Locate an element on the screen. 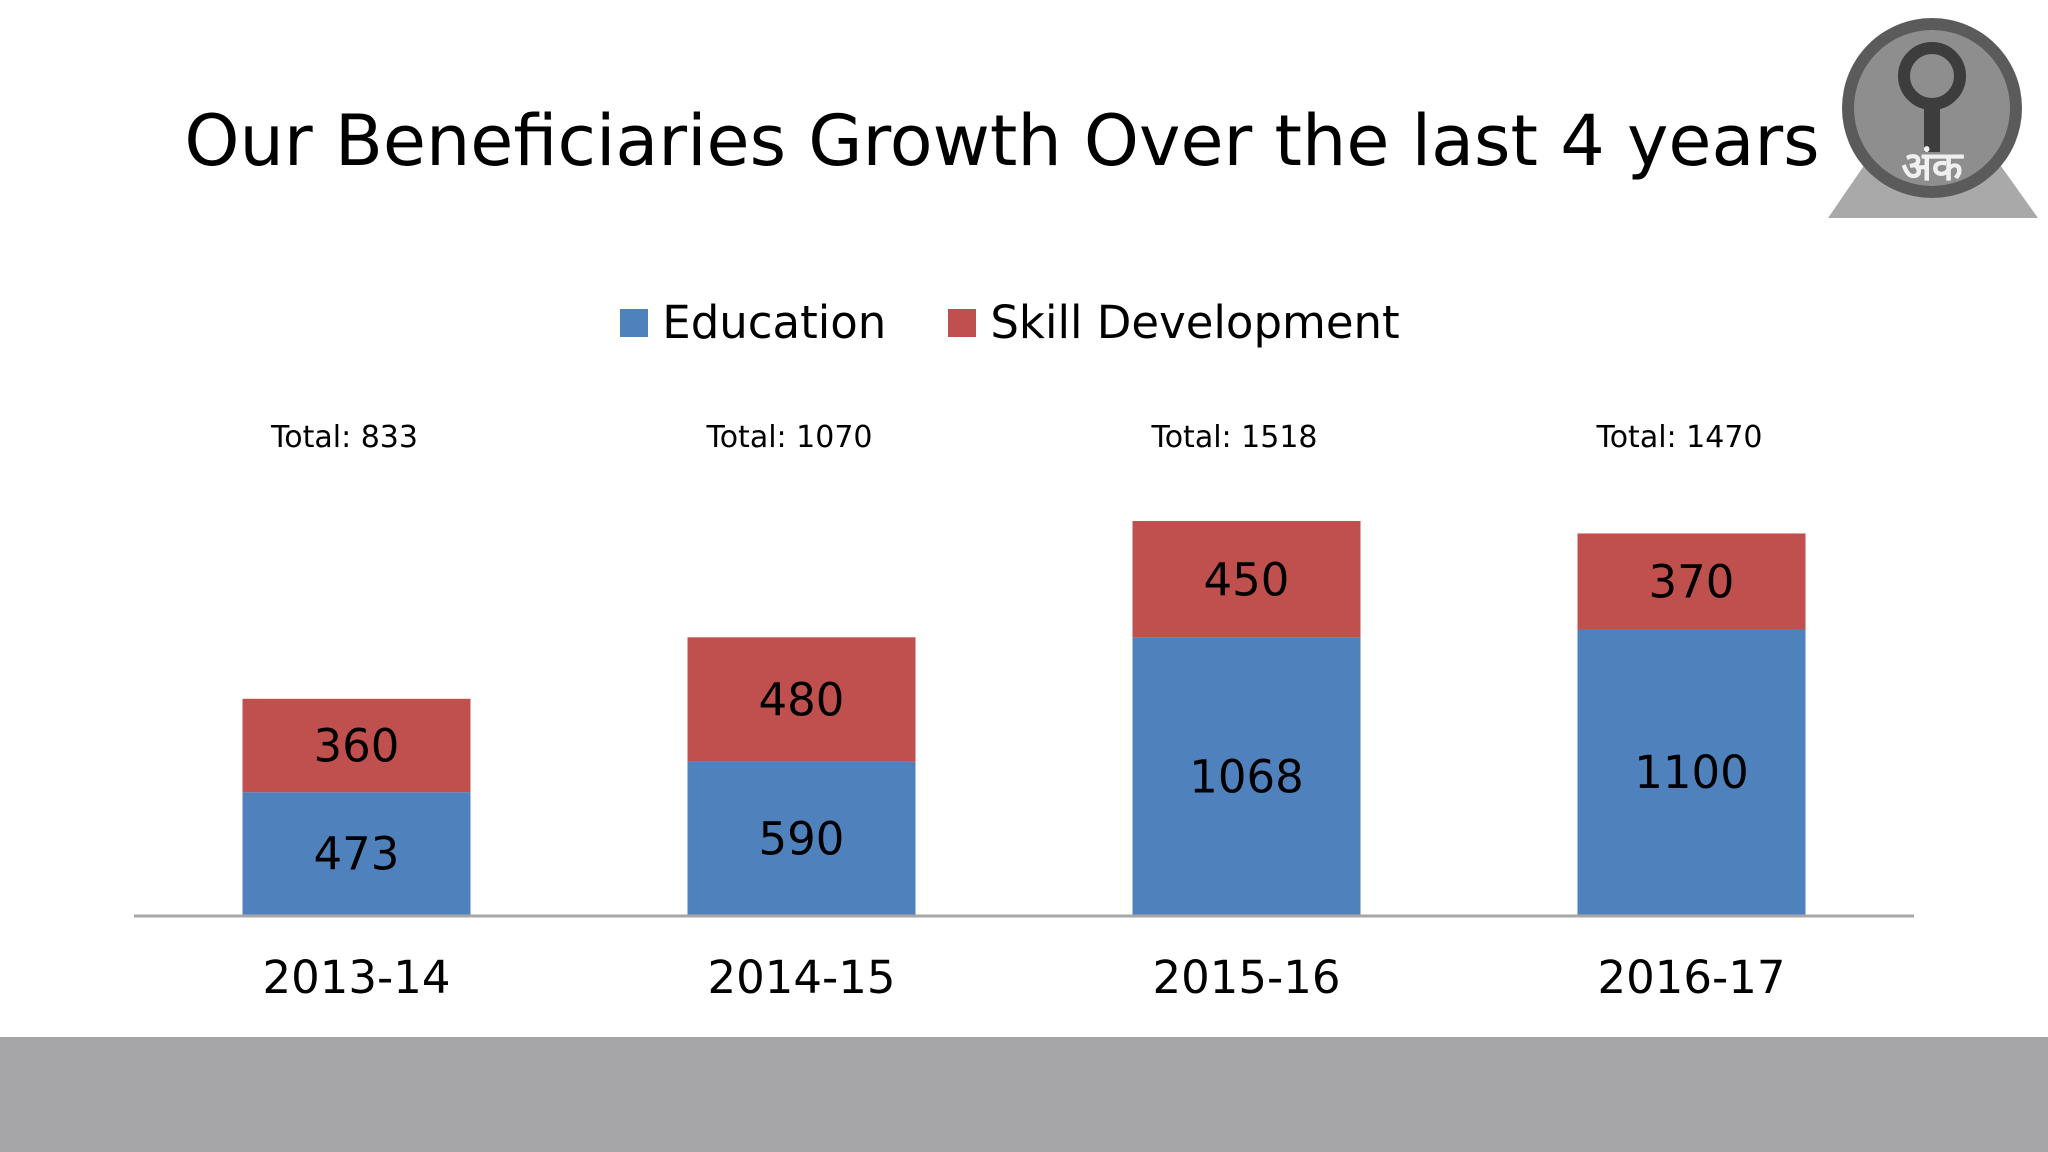 The height and width of the screenshot is (1152, 2048). legend-label-education: Education is located at coordinates (774, 322).